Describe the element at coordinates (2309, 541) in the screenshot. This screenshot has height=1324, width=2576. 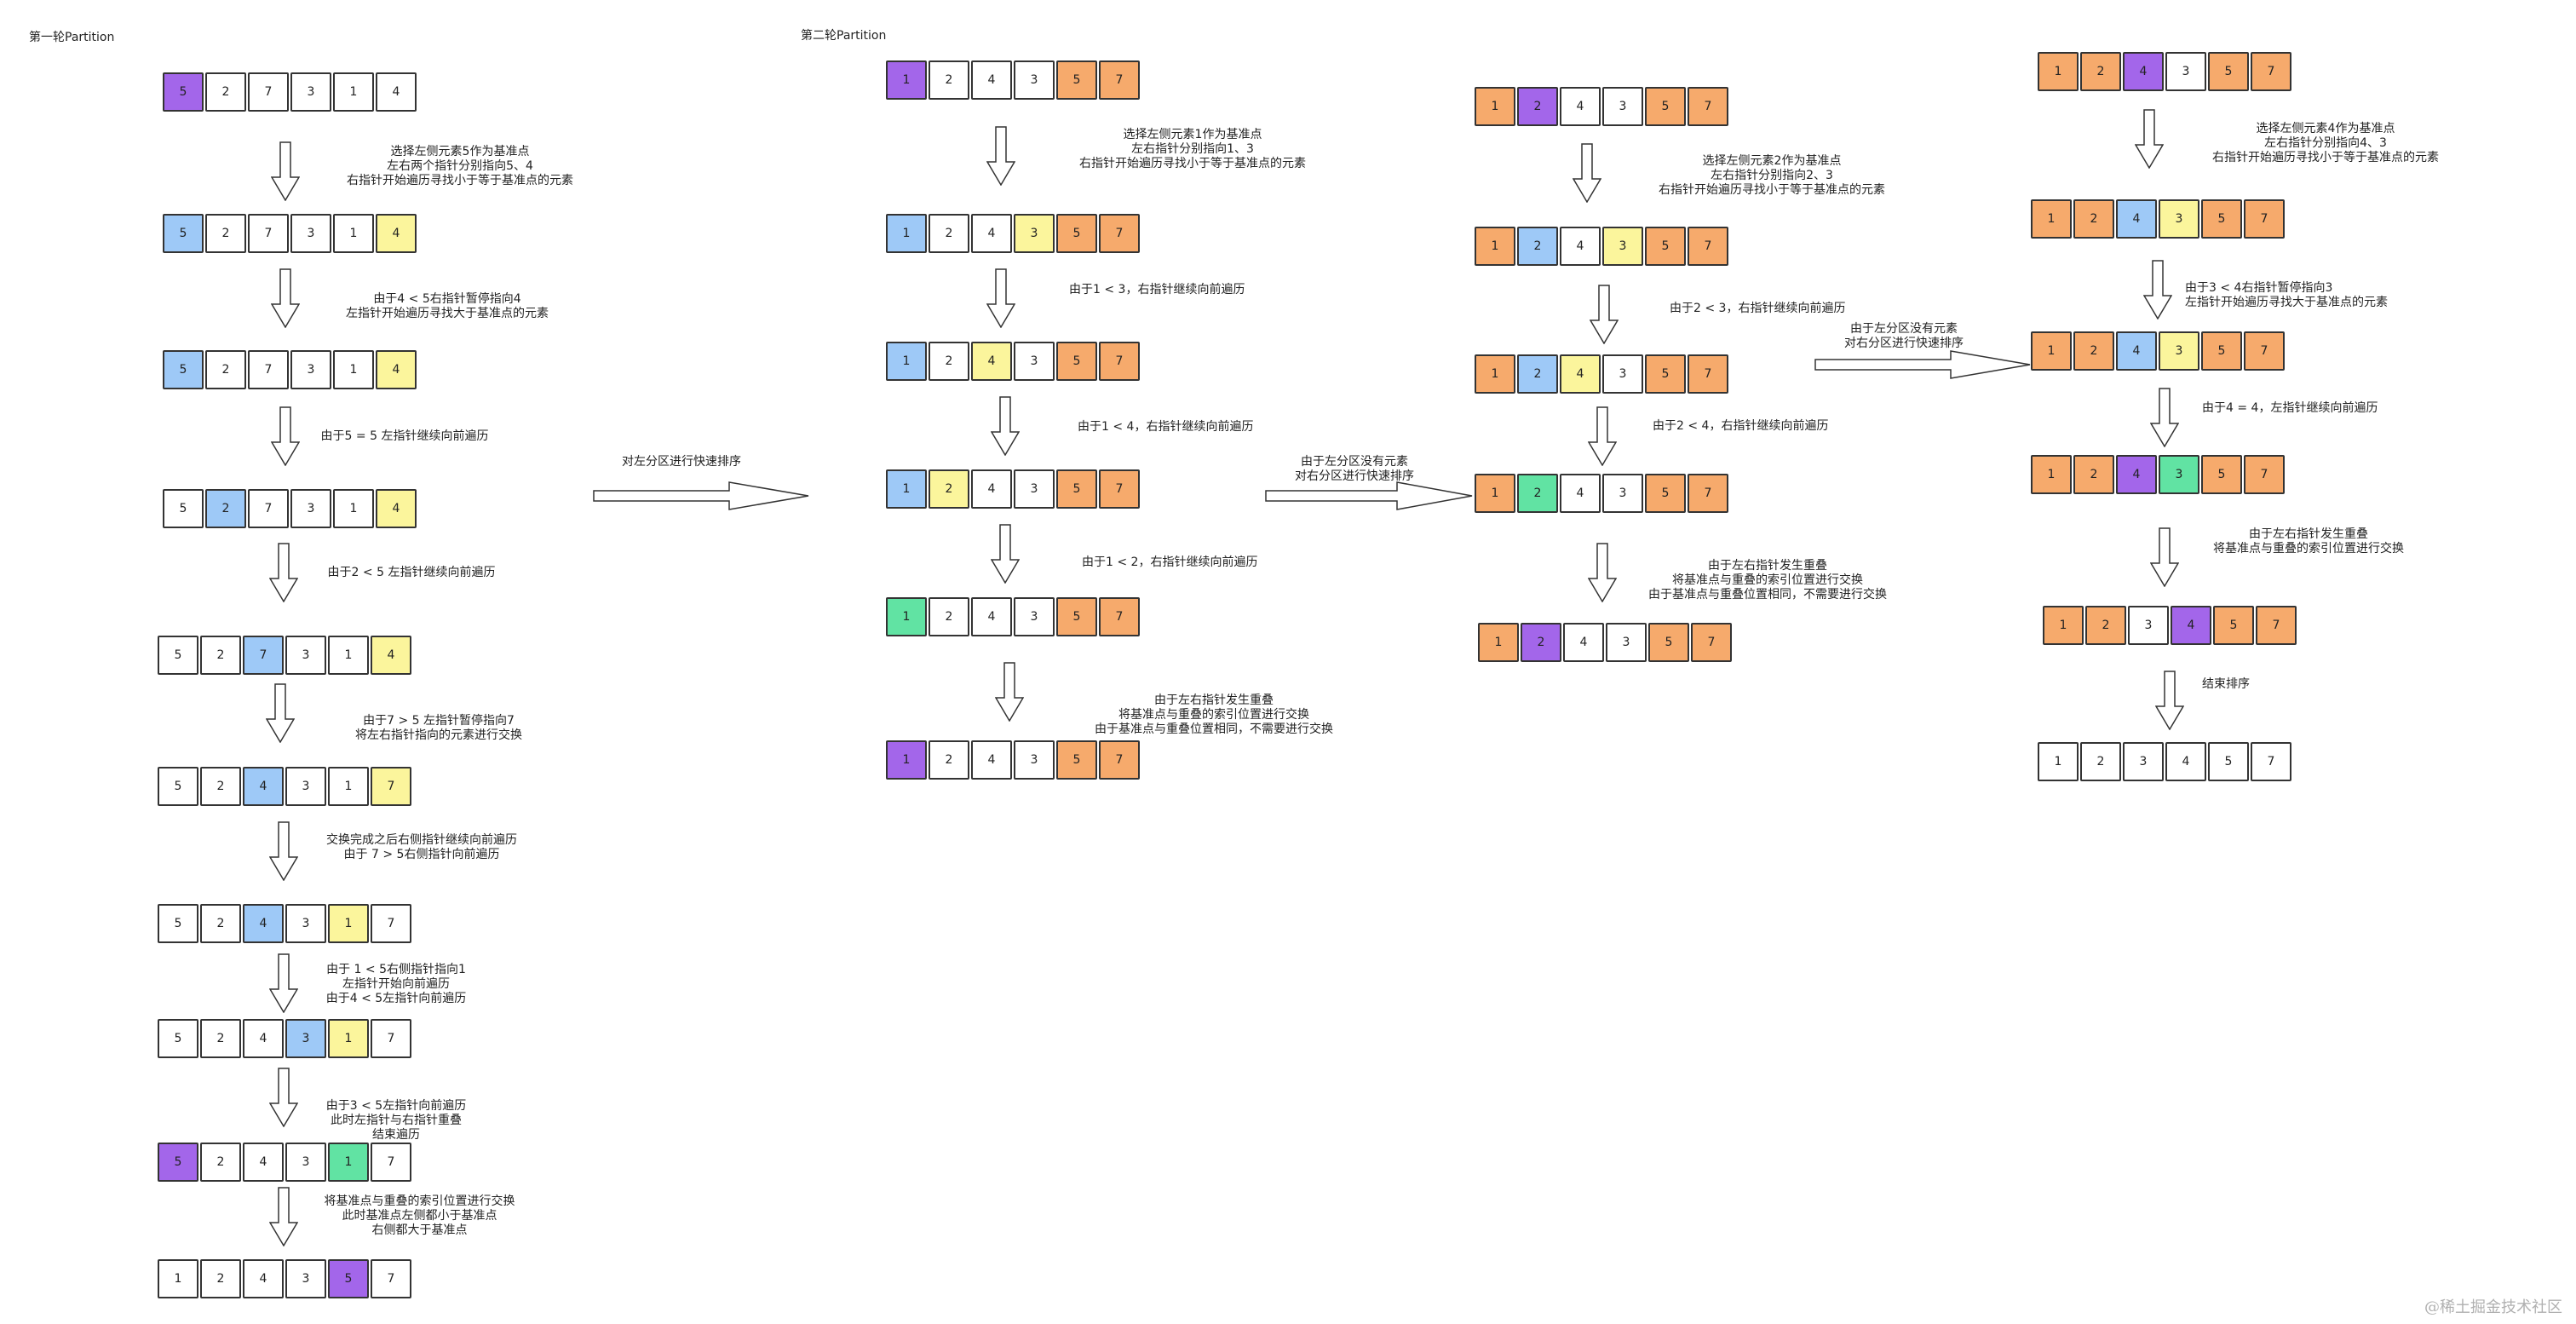
I see `step-note: 由于左右指针发生重叠 将基准点与重叠的索引位置进行交换` at that location.